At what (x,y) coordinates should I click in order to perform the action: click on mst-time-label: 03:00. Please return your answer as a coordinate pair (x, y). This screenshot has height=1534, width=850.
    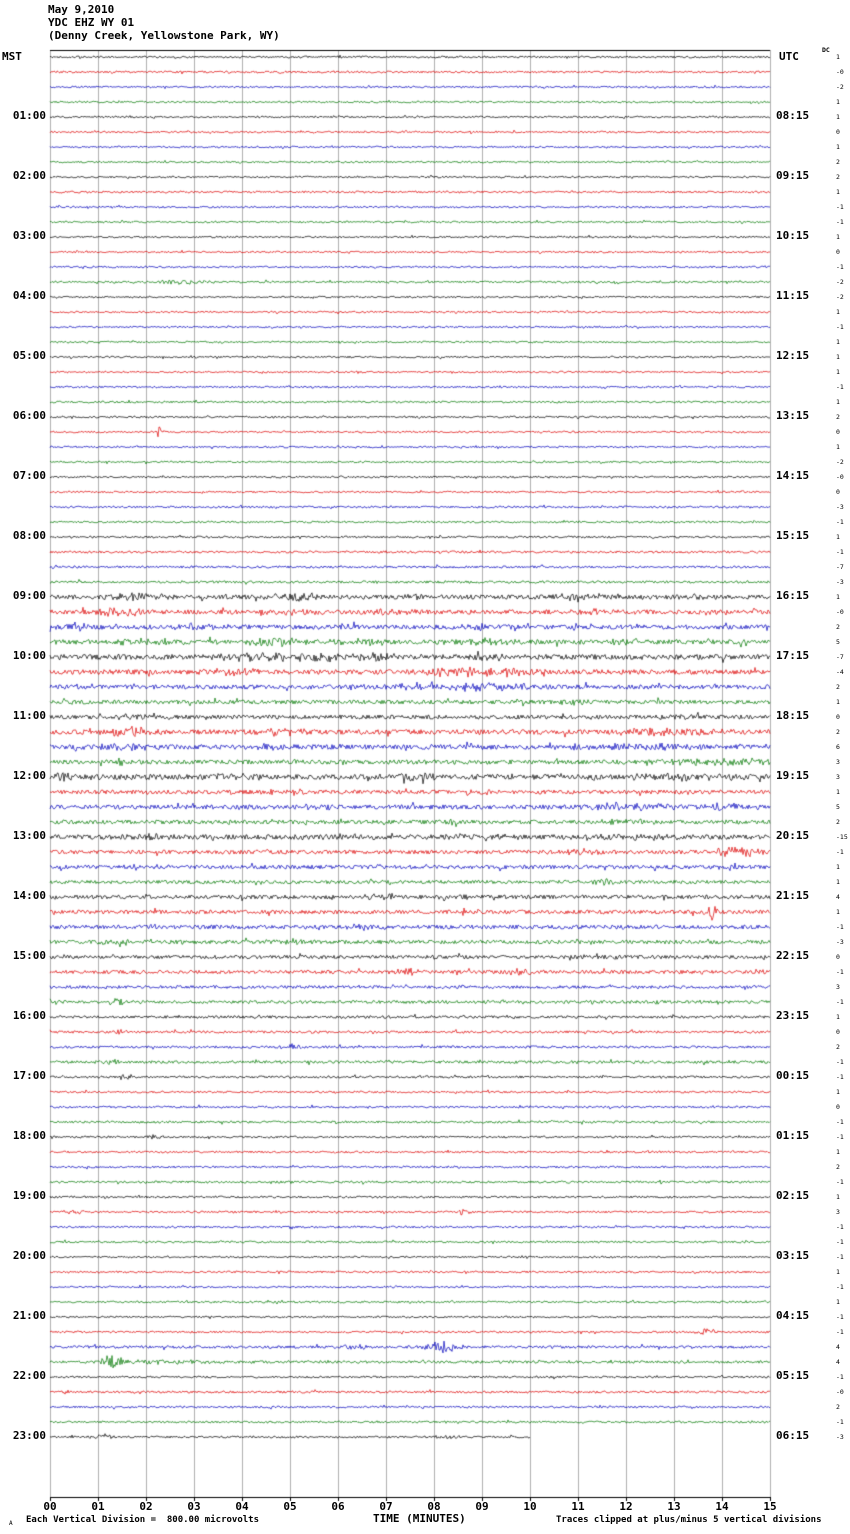
    Looking at the image, I should click on (29, 235).